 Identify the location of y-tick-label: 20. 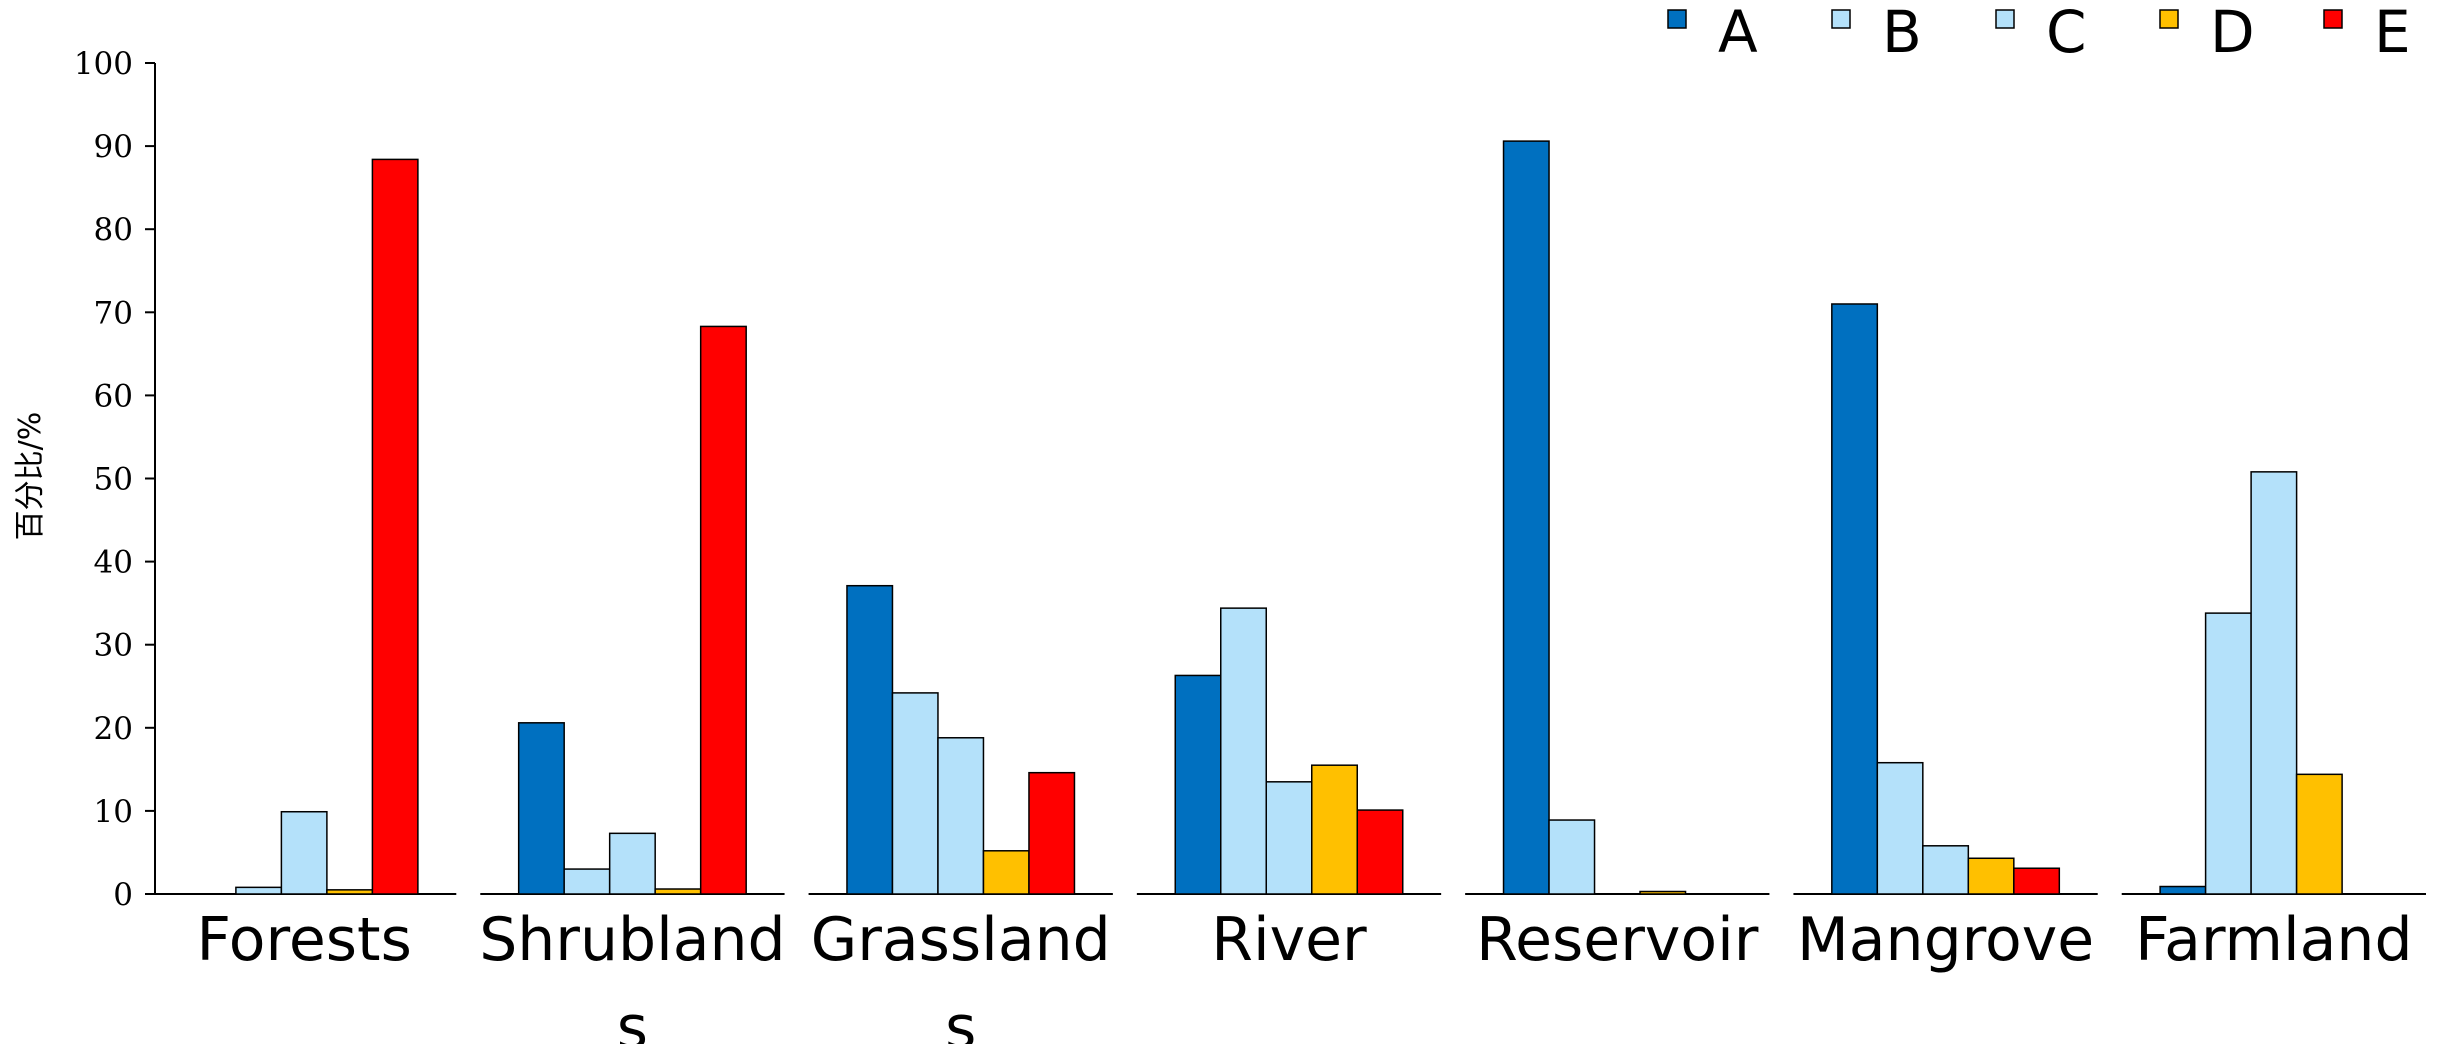
(113, 729).